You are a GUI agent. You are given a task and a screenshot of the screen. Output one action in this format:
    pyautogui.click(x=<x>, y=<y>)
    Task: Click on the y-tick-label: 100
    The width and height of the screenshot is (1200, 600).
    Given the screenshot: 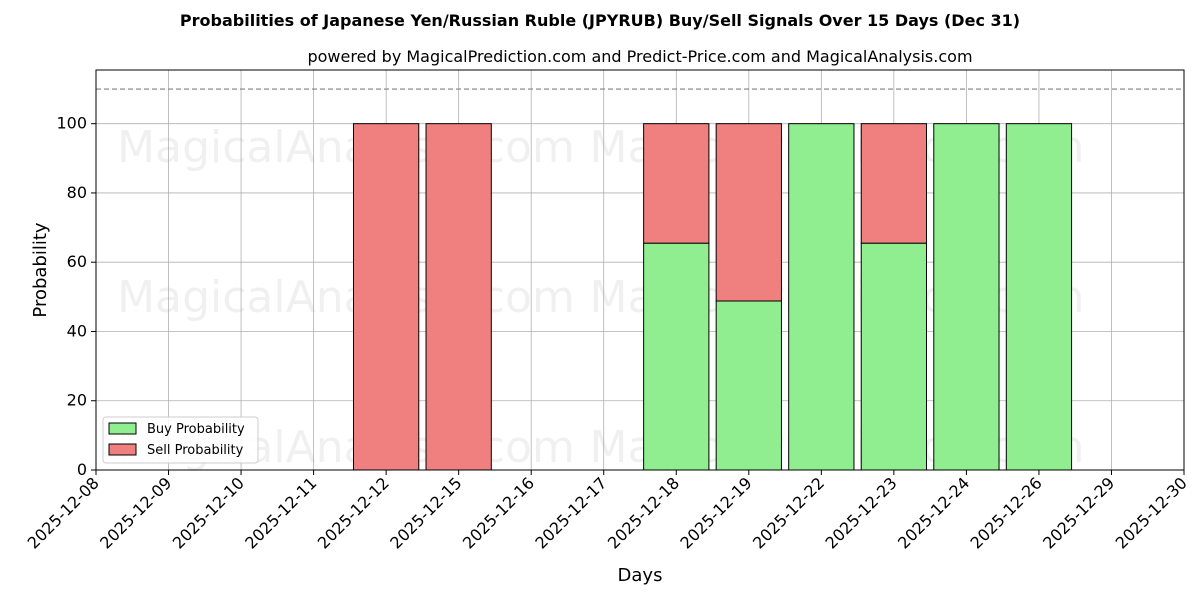 What is the action you would take?
    pyautogui.click(x=71, y=123)
    